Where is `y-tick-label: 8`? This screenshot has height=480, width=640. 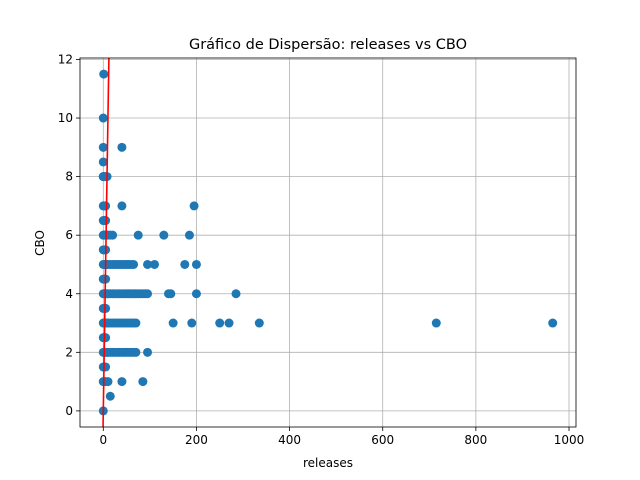
y-tick-label: 8 is located at coordinates (69, 177).